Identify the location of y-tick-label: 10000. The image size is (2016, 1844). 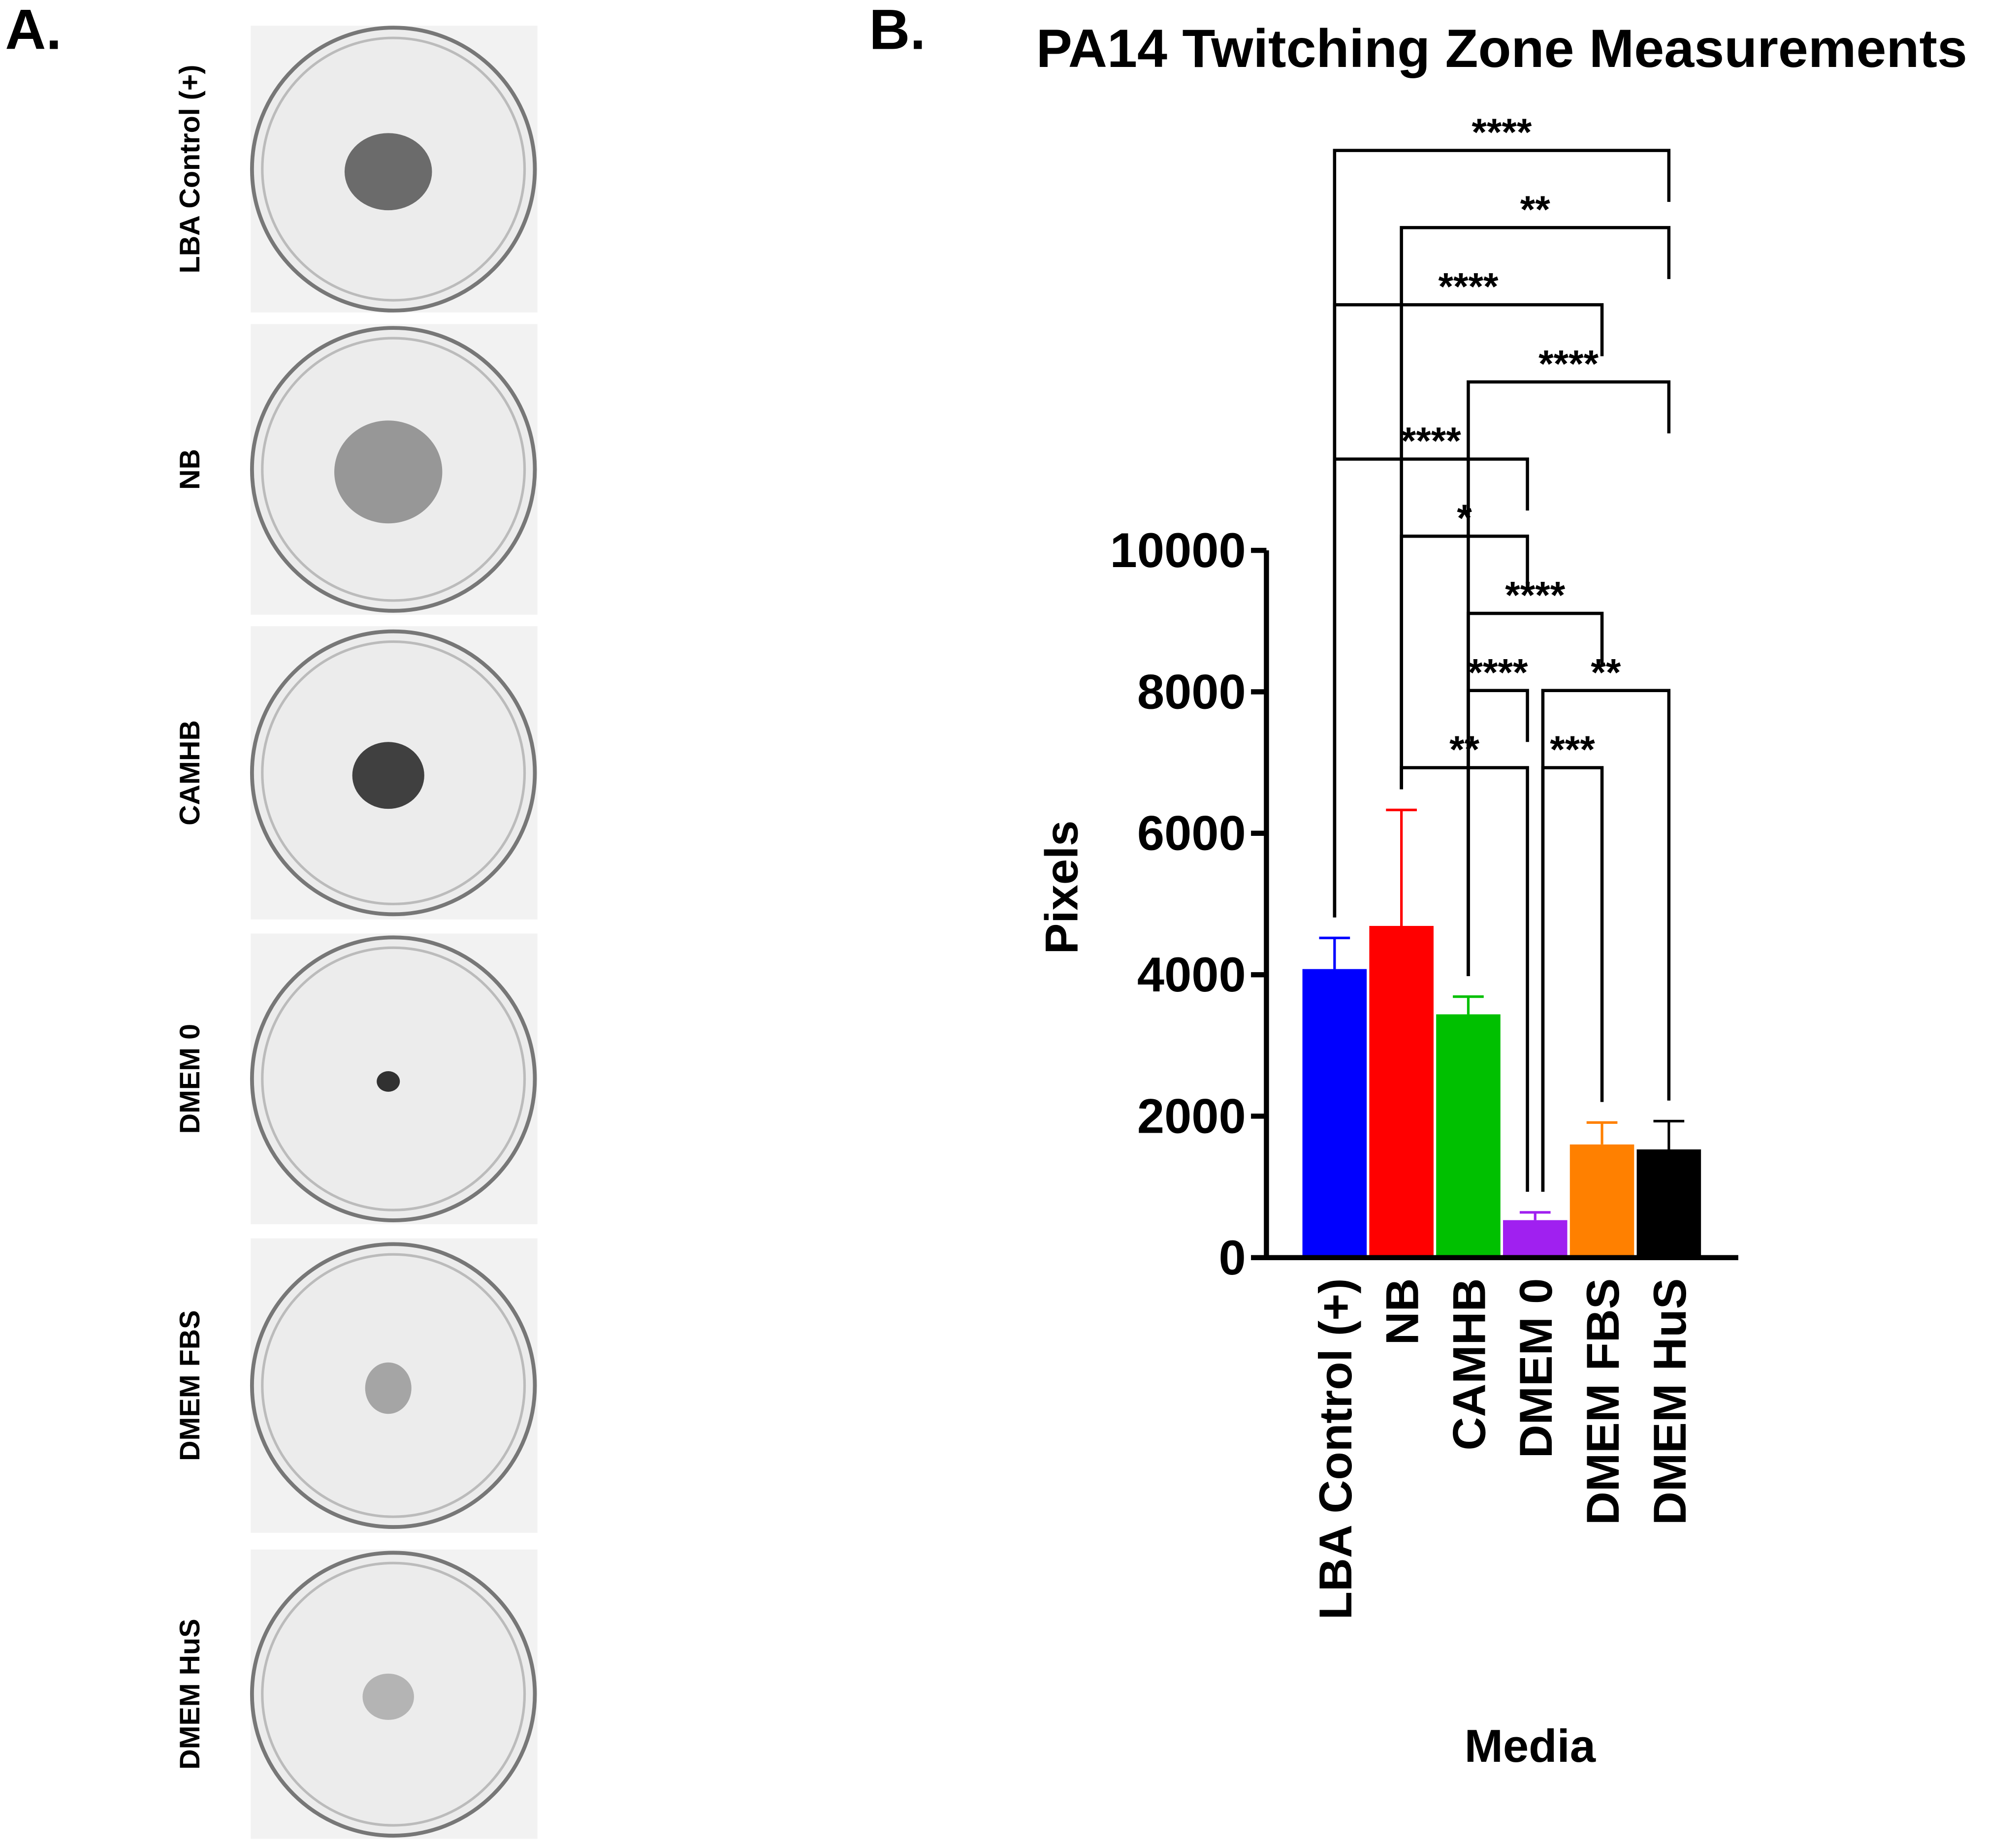
(1178, 550).